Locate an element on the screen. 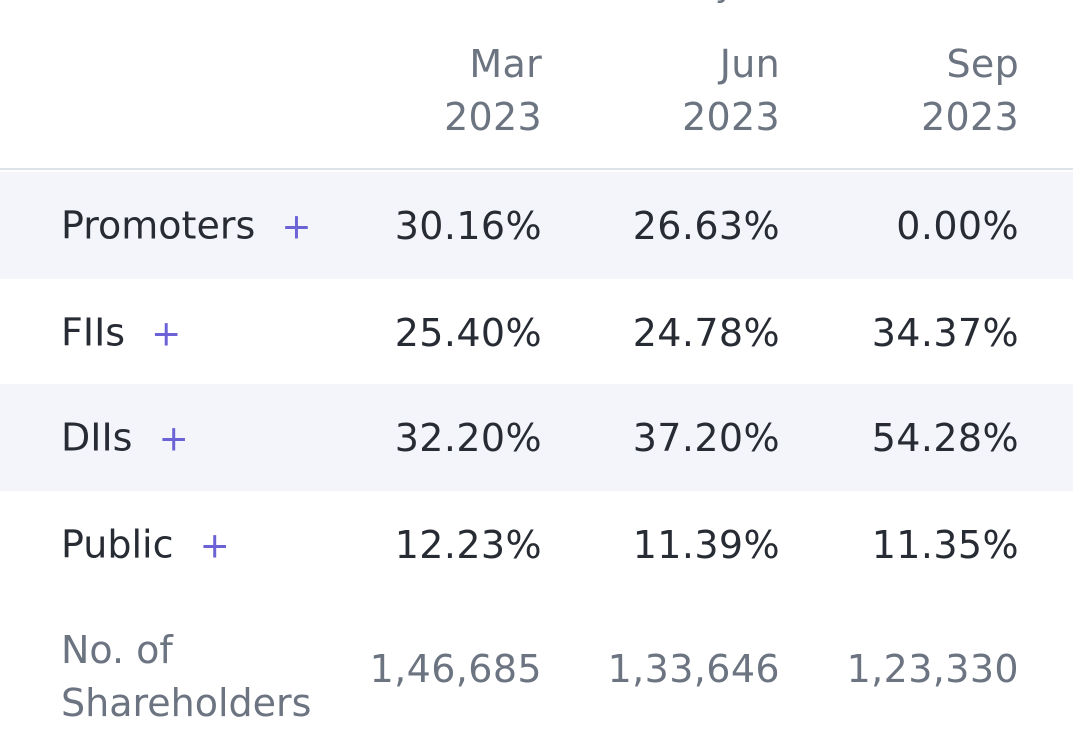 This screenshot has height=737, width=1073. row-label-text: FIIs is located at coordinates (93, 332).